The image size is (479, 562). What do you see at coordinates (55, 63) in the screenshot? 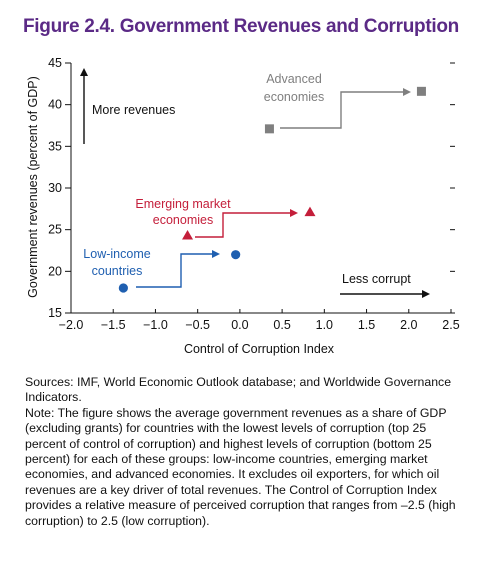
I see `y-tick-label-6: 45` at bounding box center [55, 63].